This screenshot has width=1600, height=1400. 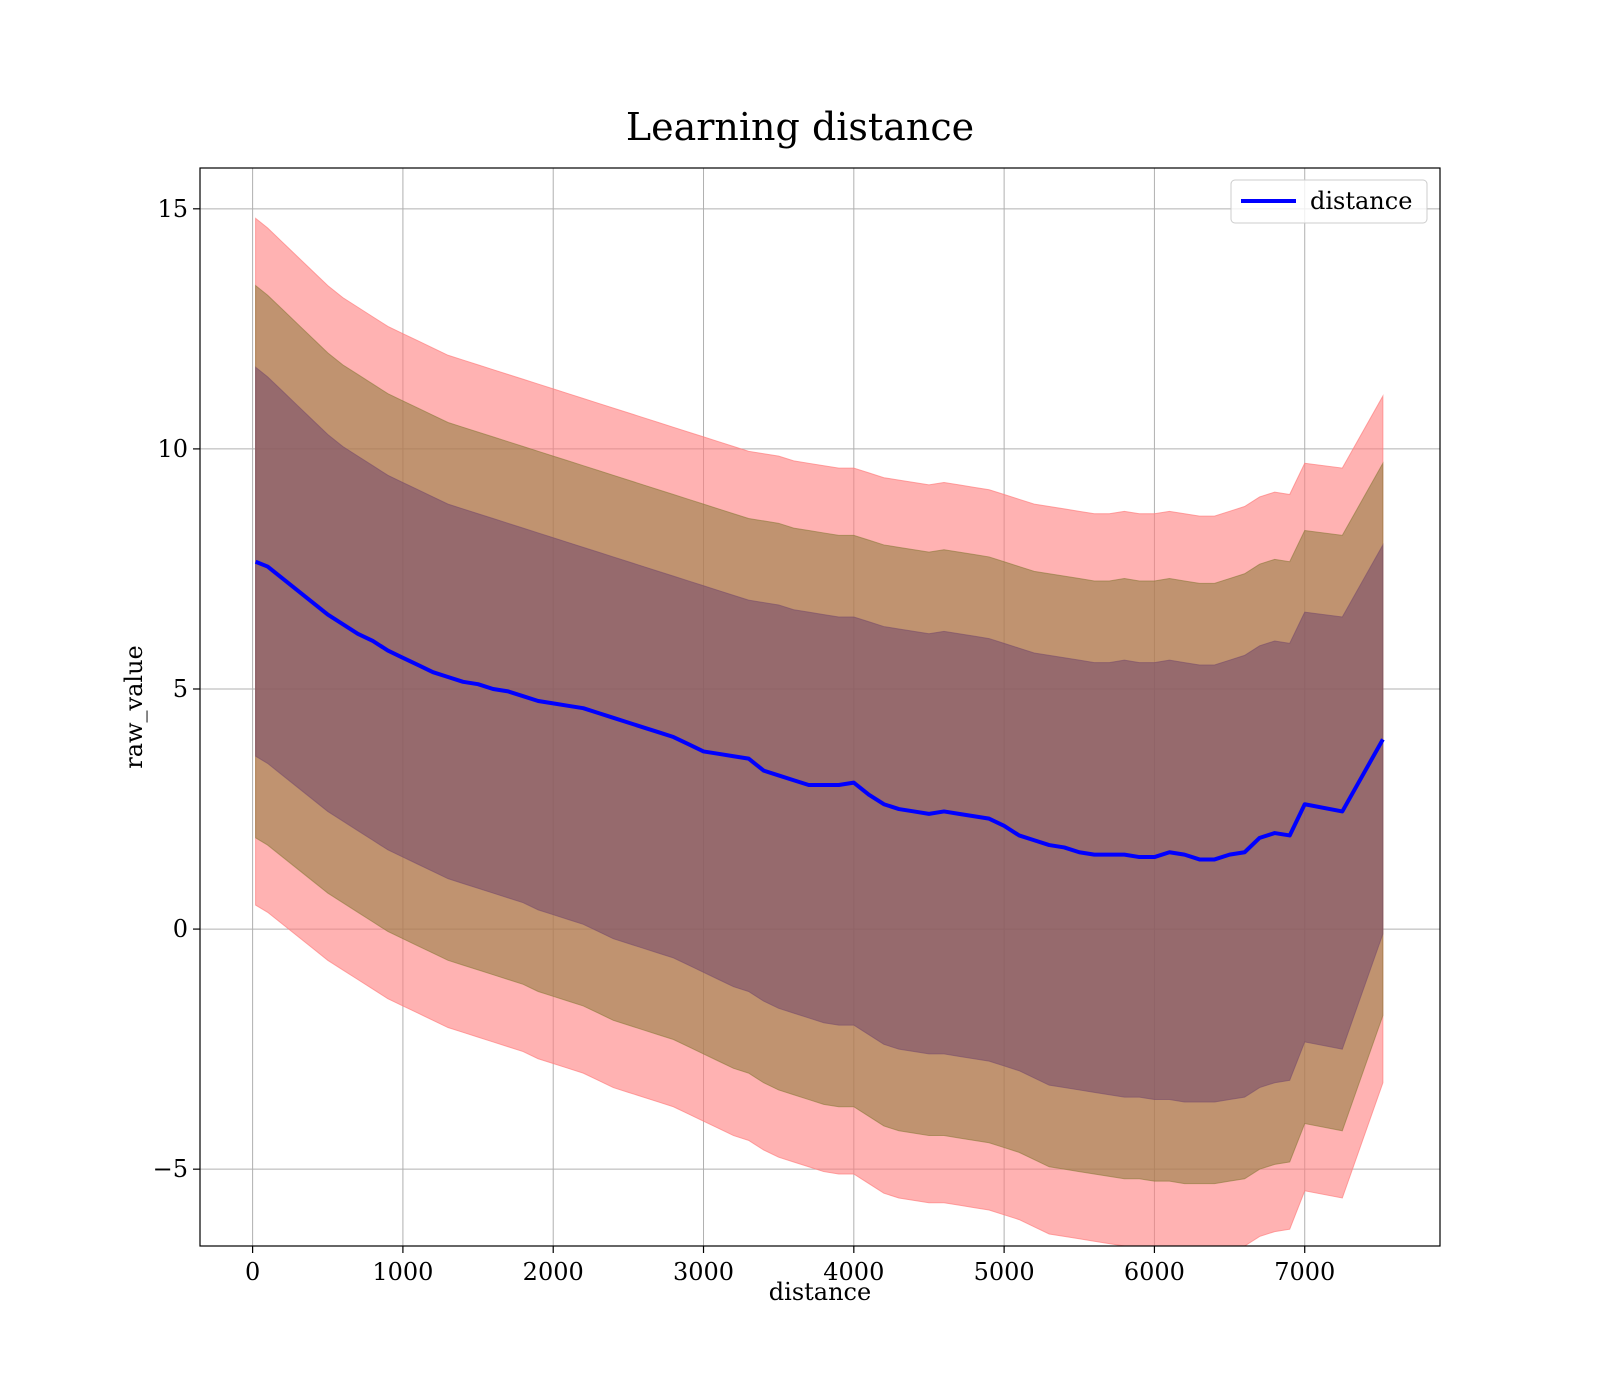 What do you see at coordinates (170, 1169) in the screenshot?
I see `y-tick-label: −5` at bounding box center [170, 1169].